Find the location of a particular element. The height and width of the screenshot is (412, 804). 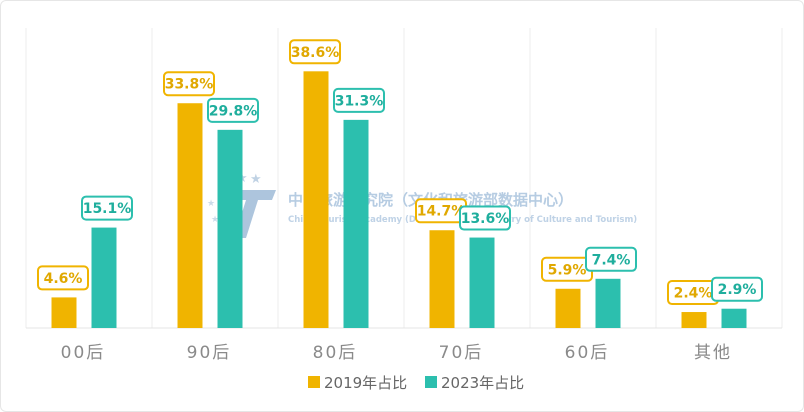

value-label-text: 4.6% is located at coordinates (63, 279).